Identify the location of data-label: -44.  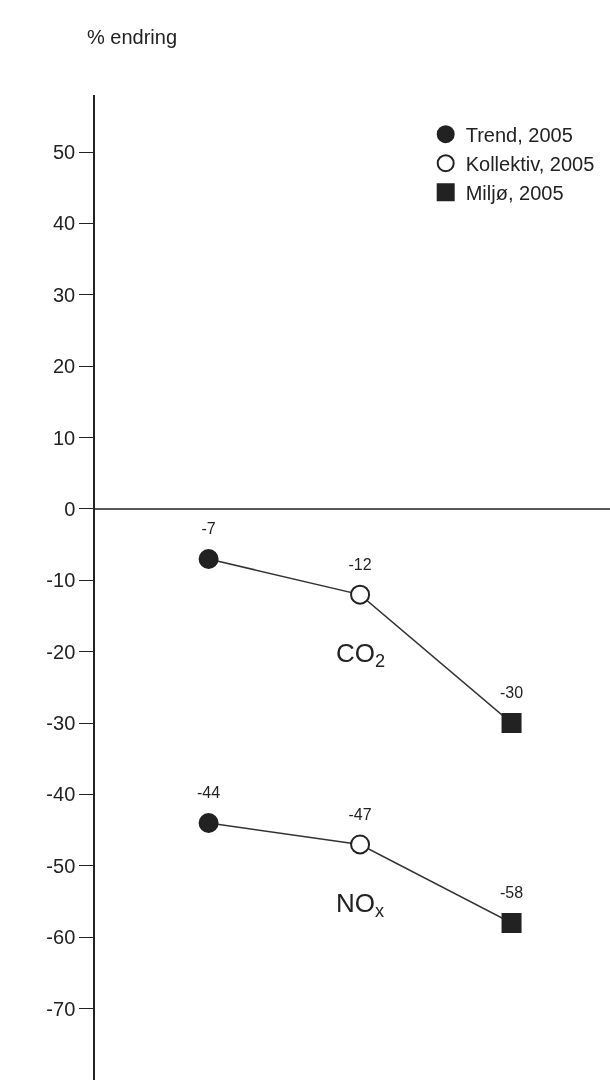
(209, 793).